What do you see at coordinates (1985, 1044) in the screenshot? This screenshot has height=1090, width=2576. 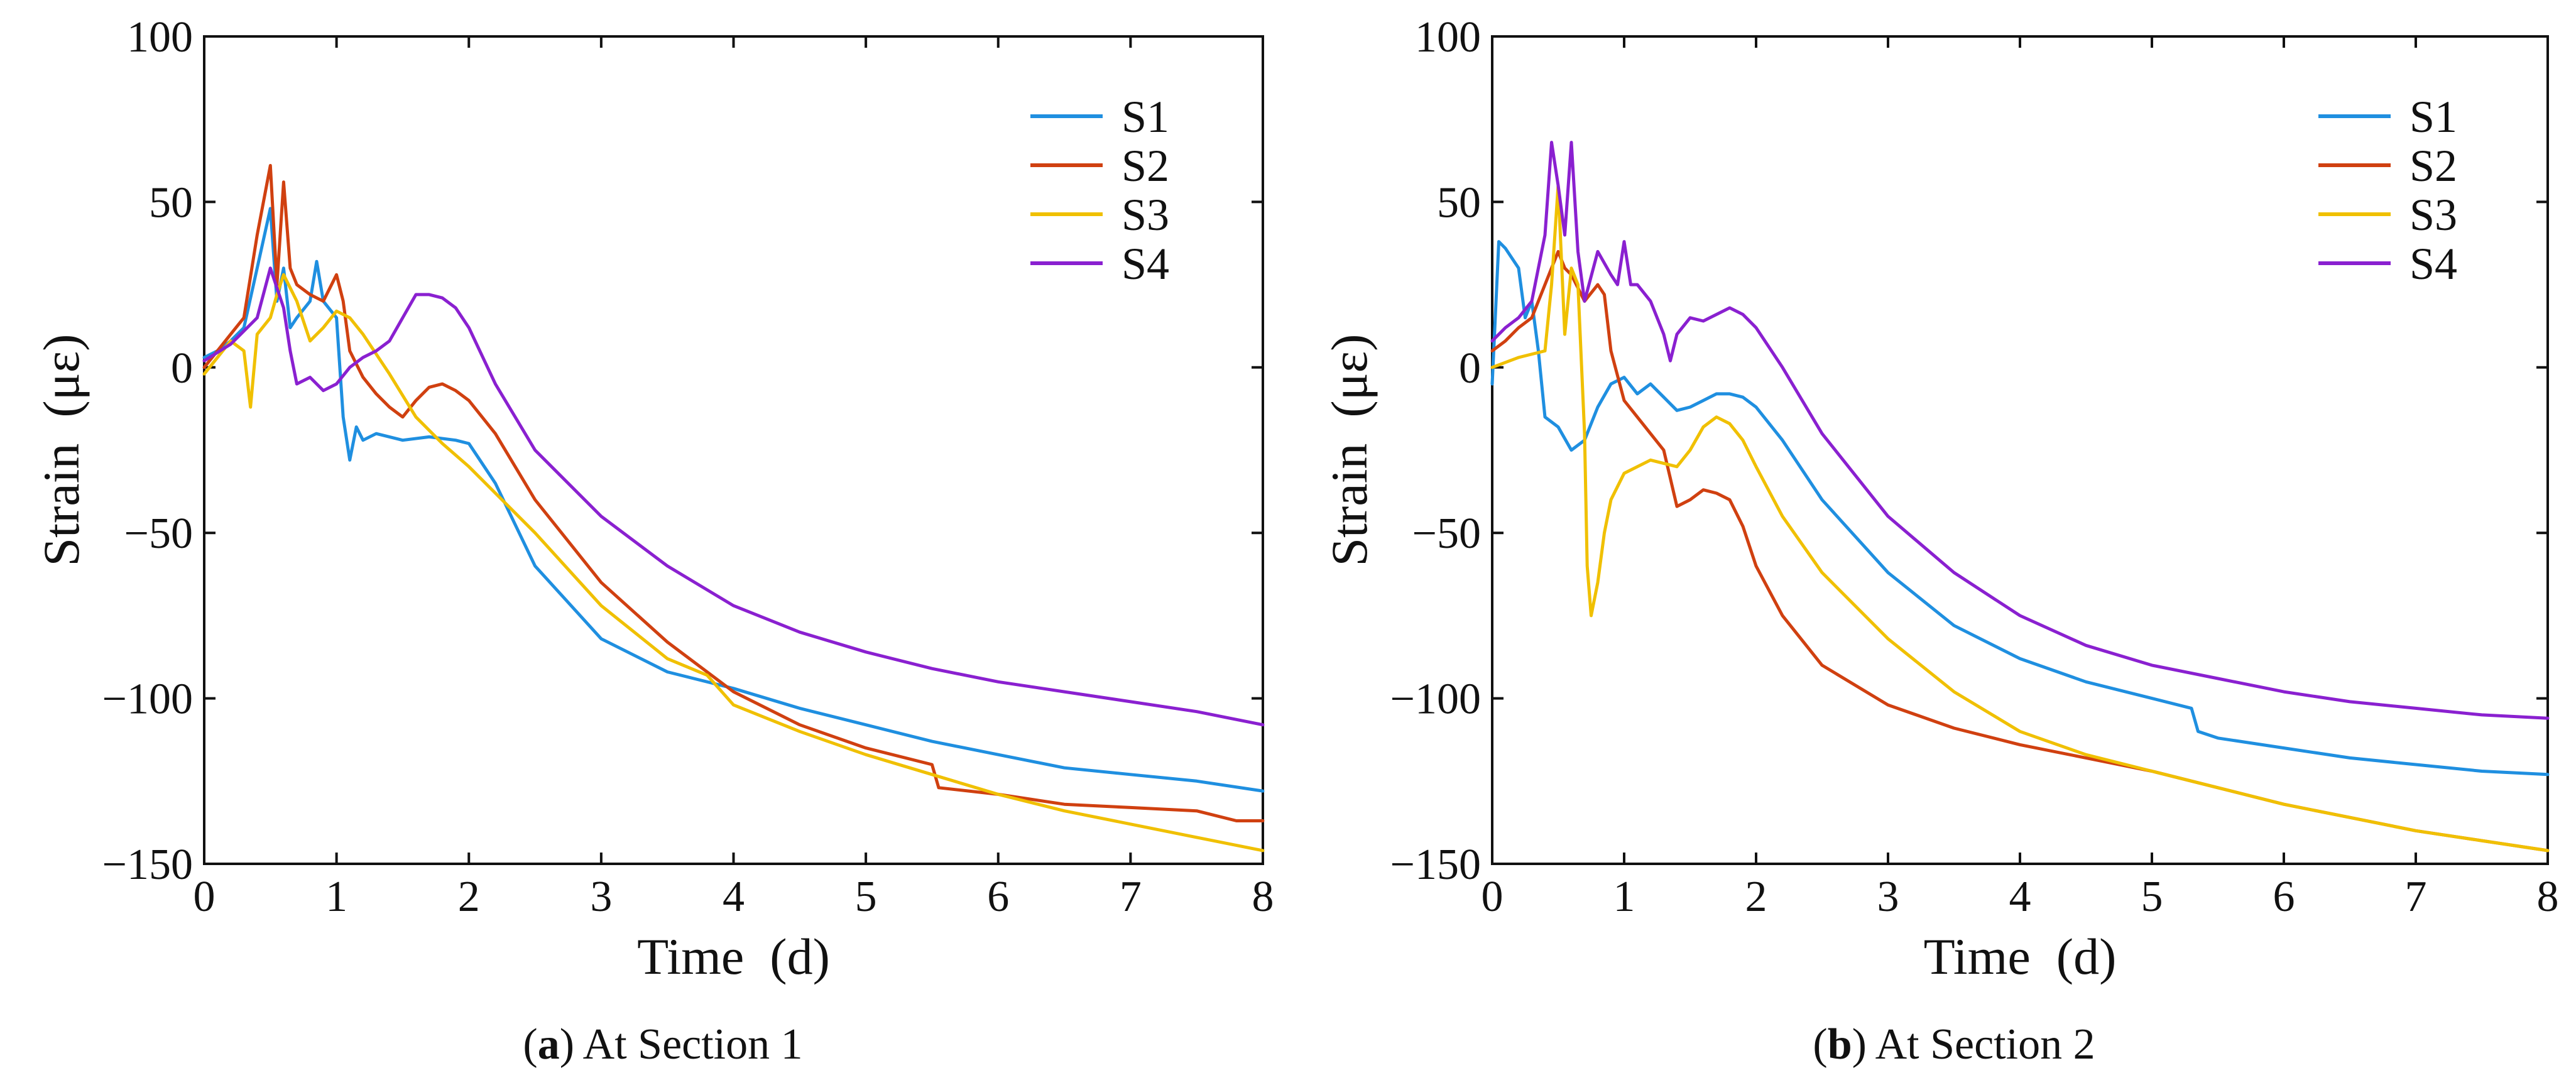 I see `panel-caption-text: At Section 2` at bounding box center [1985, 1044].